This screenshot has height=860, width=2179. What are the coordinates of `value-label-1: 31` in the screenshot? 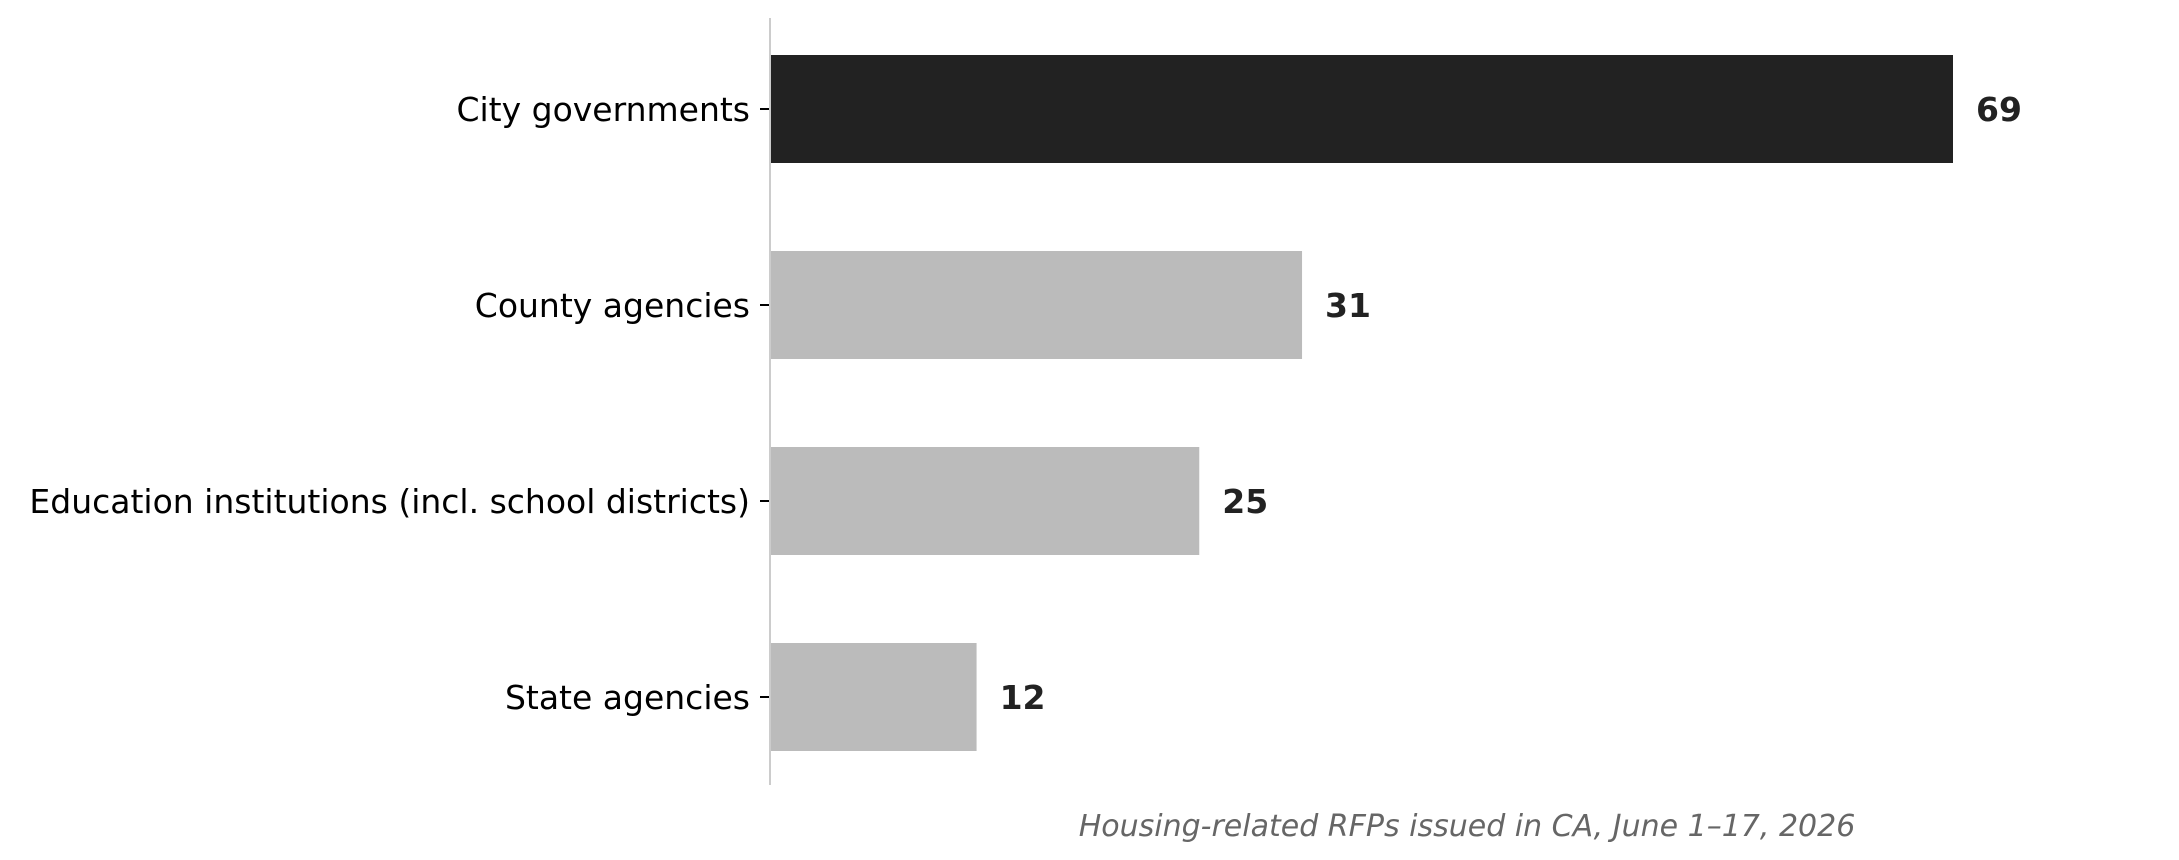 It's located at (1348, 305).